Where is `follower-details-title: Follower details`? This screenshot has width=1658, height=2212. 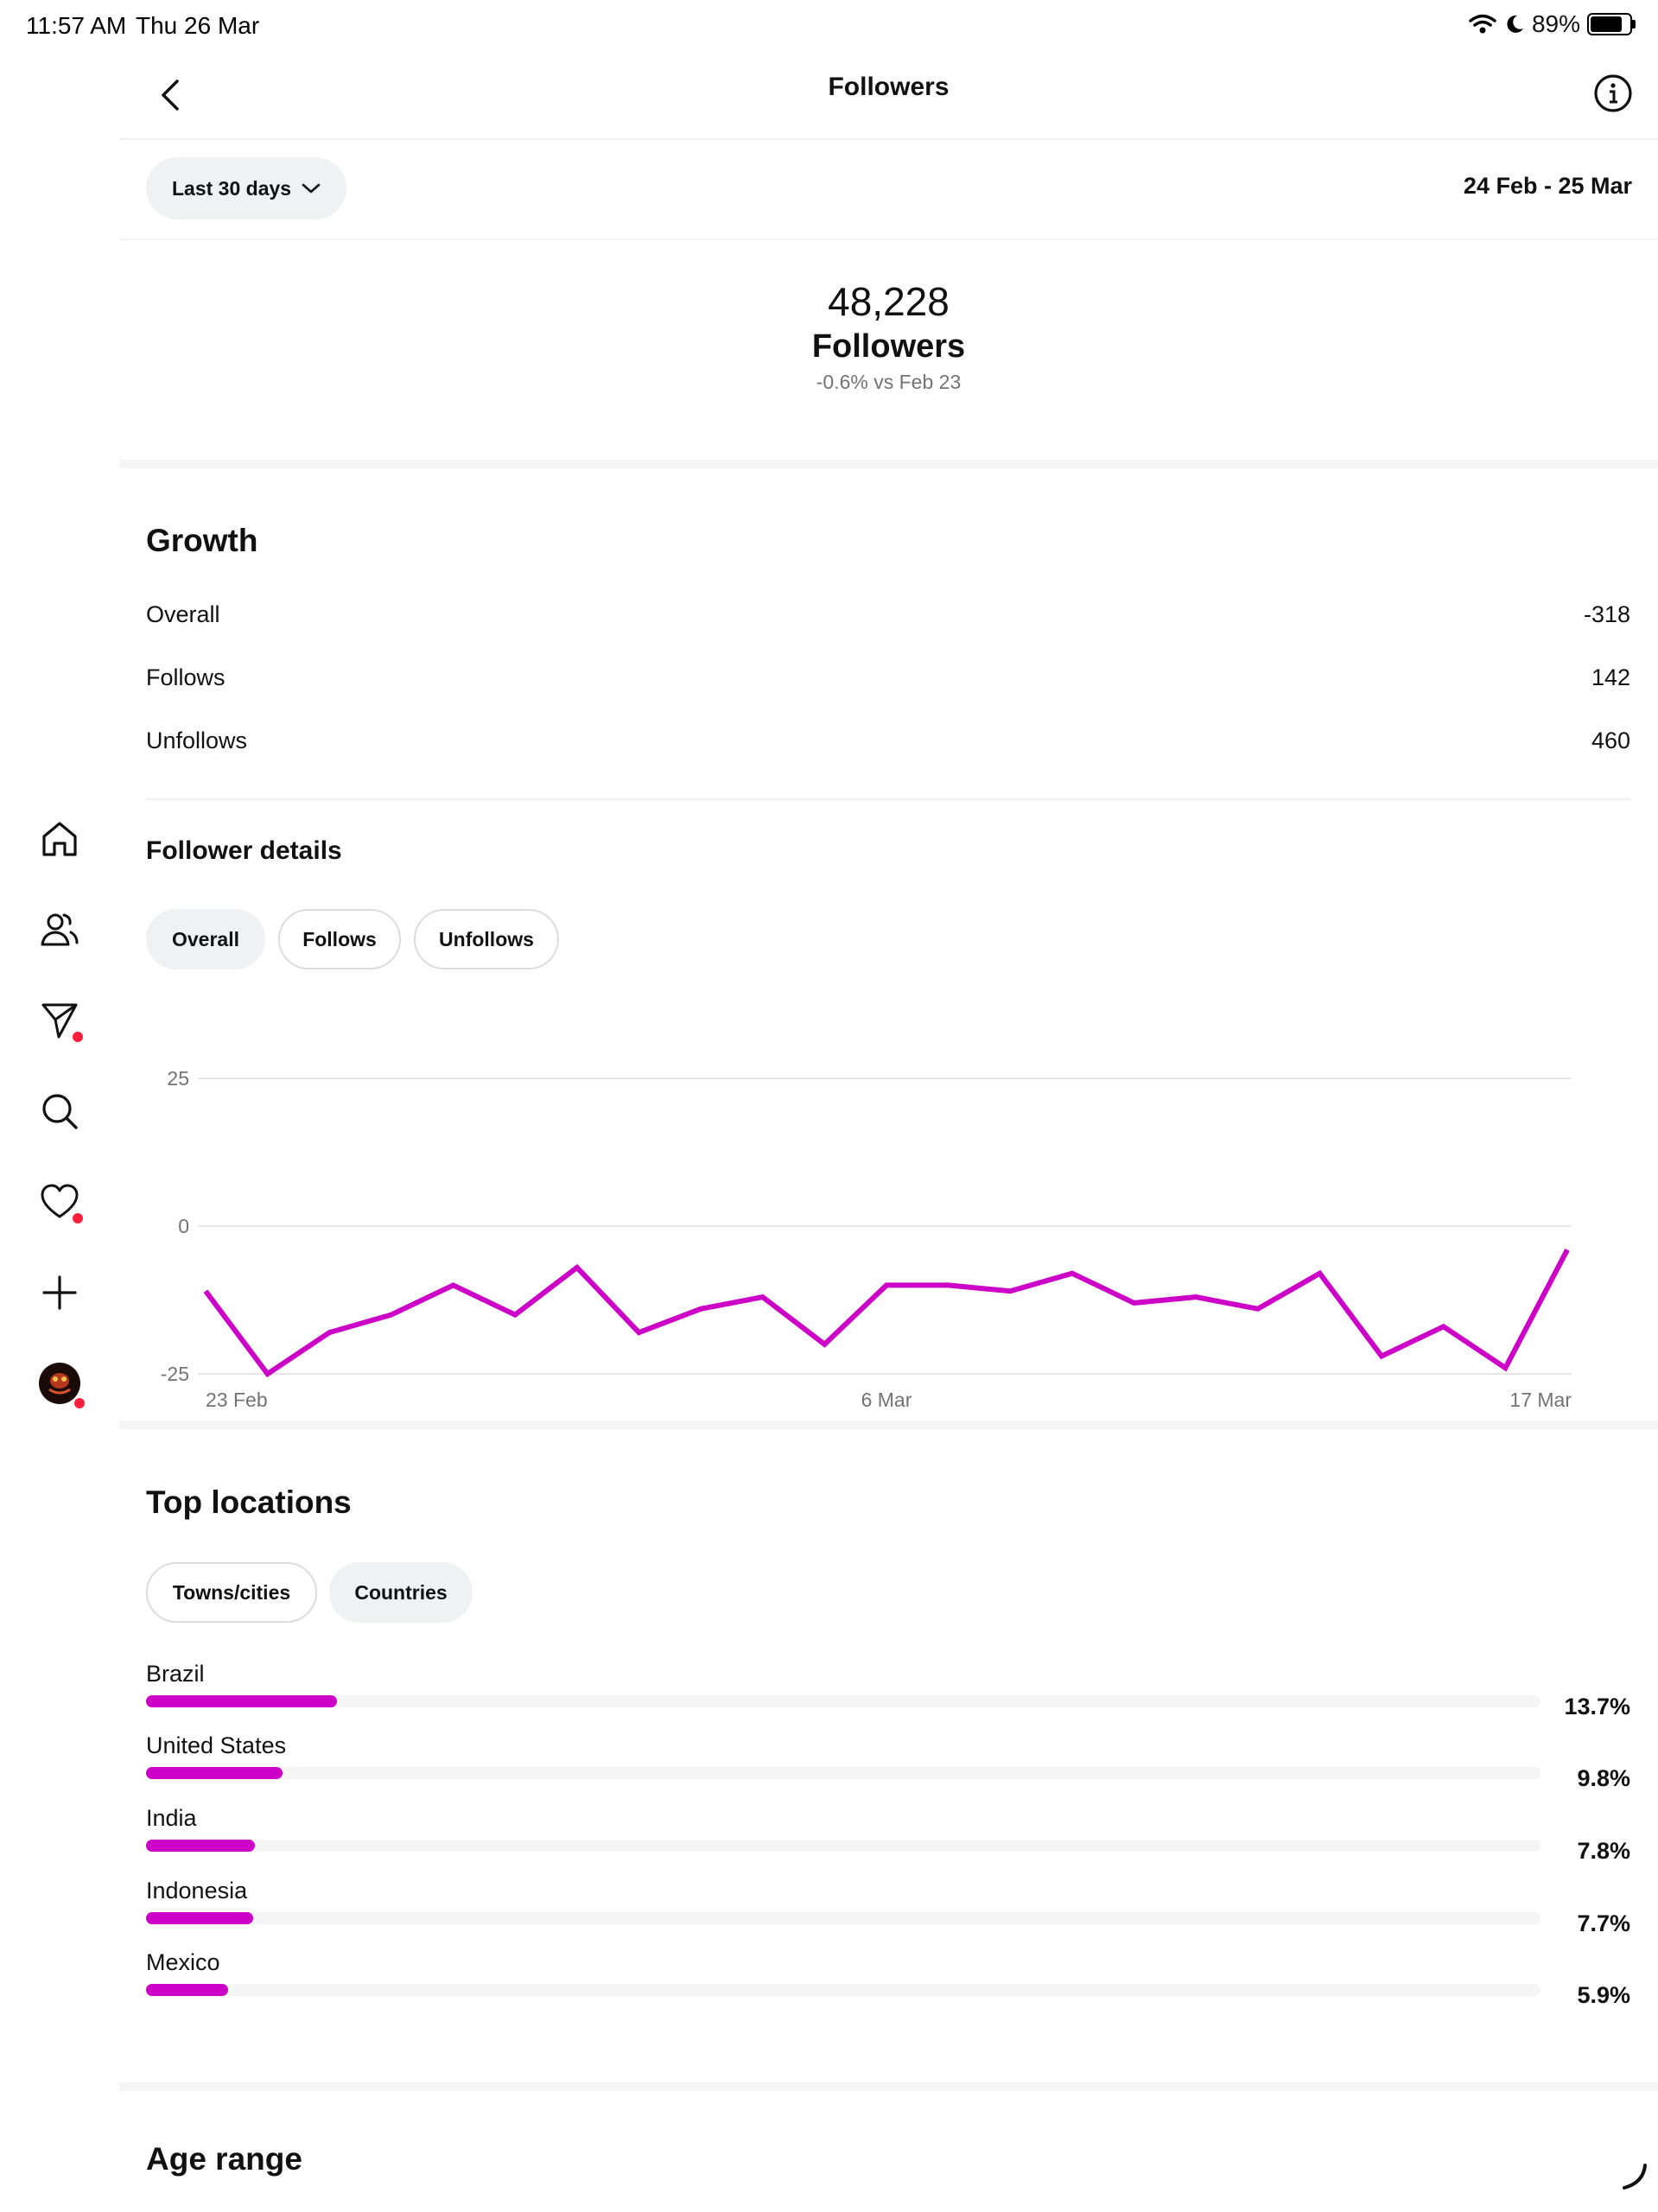 follower-details-title: Follower details is located at coordinates (244, 850).